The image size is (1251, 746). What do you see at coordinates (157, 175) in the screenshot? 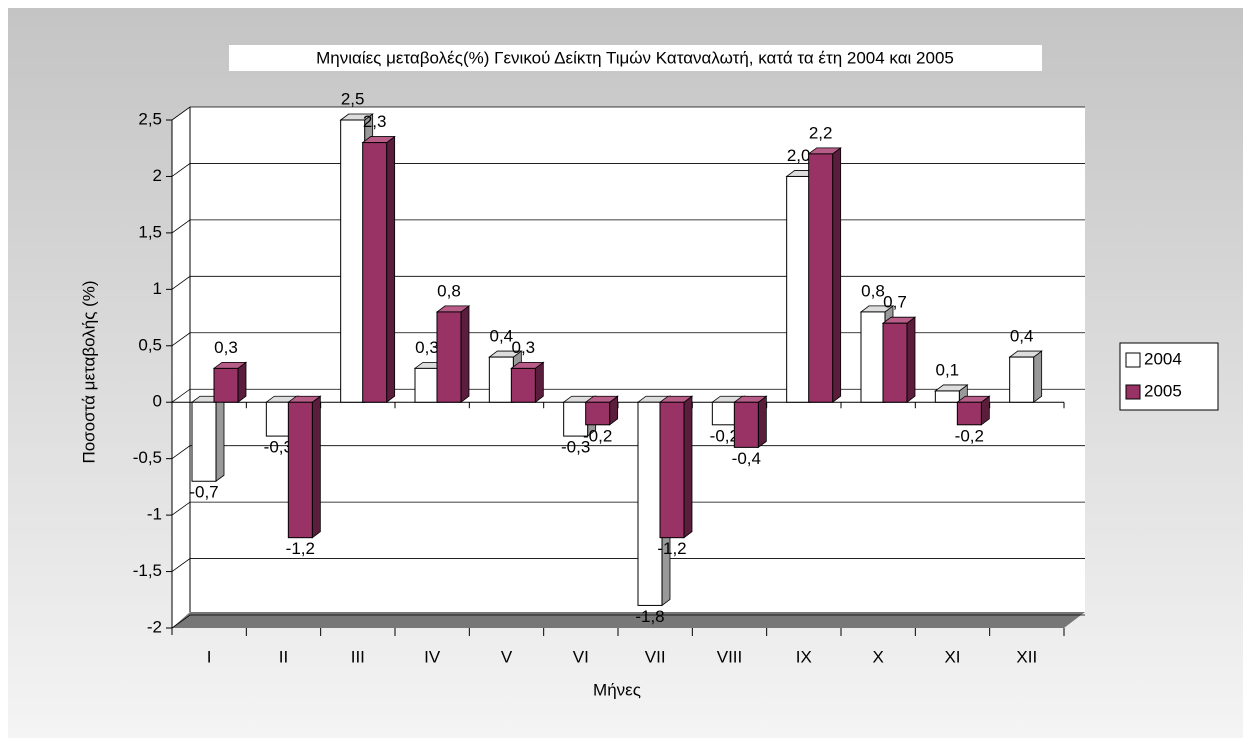
I see `y-tick-label: 2` at bounding box center [157, 175].